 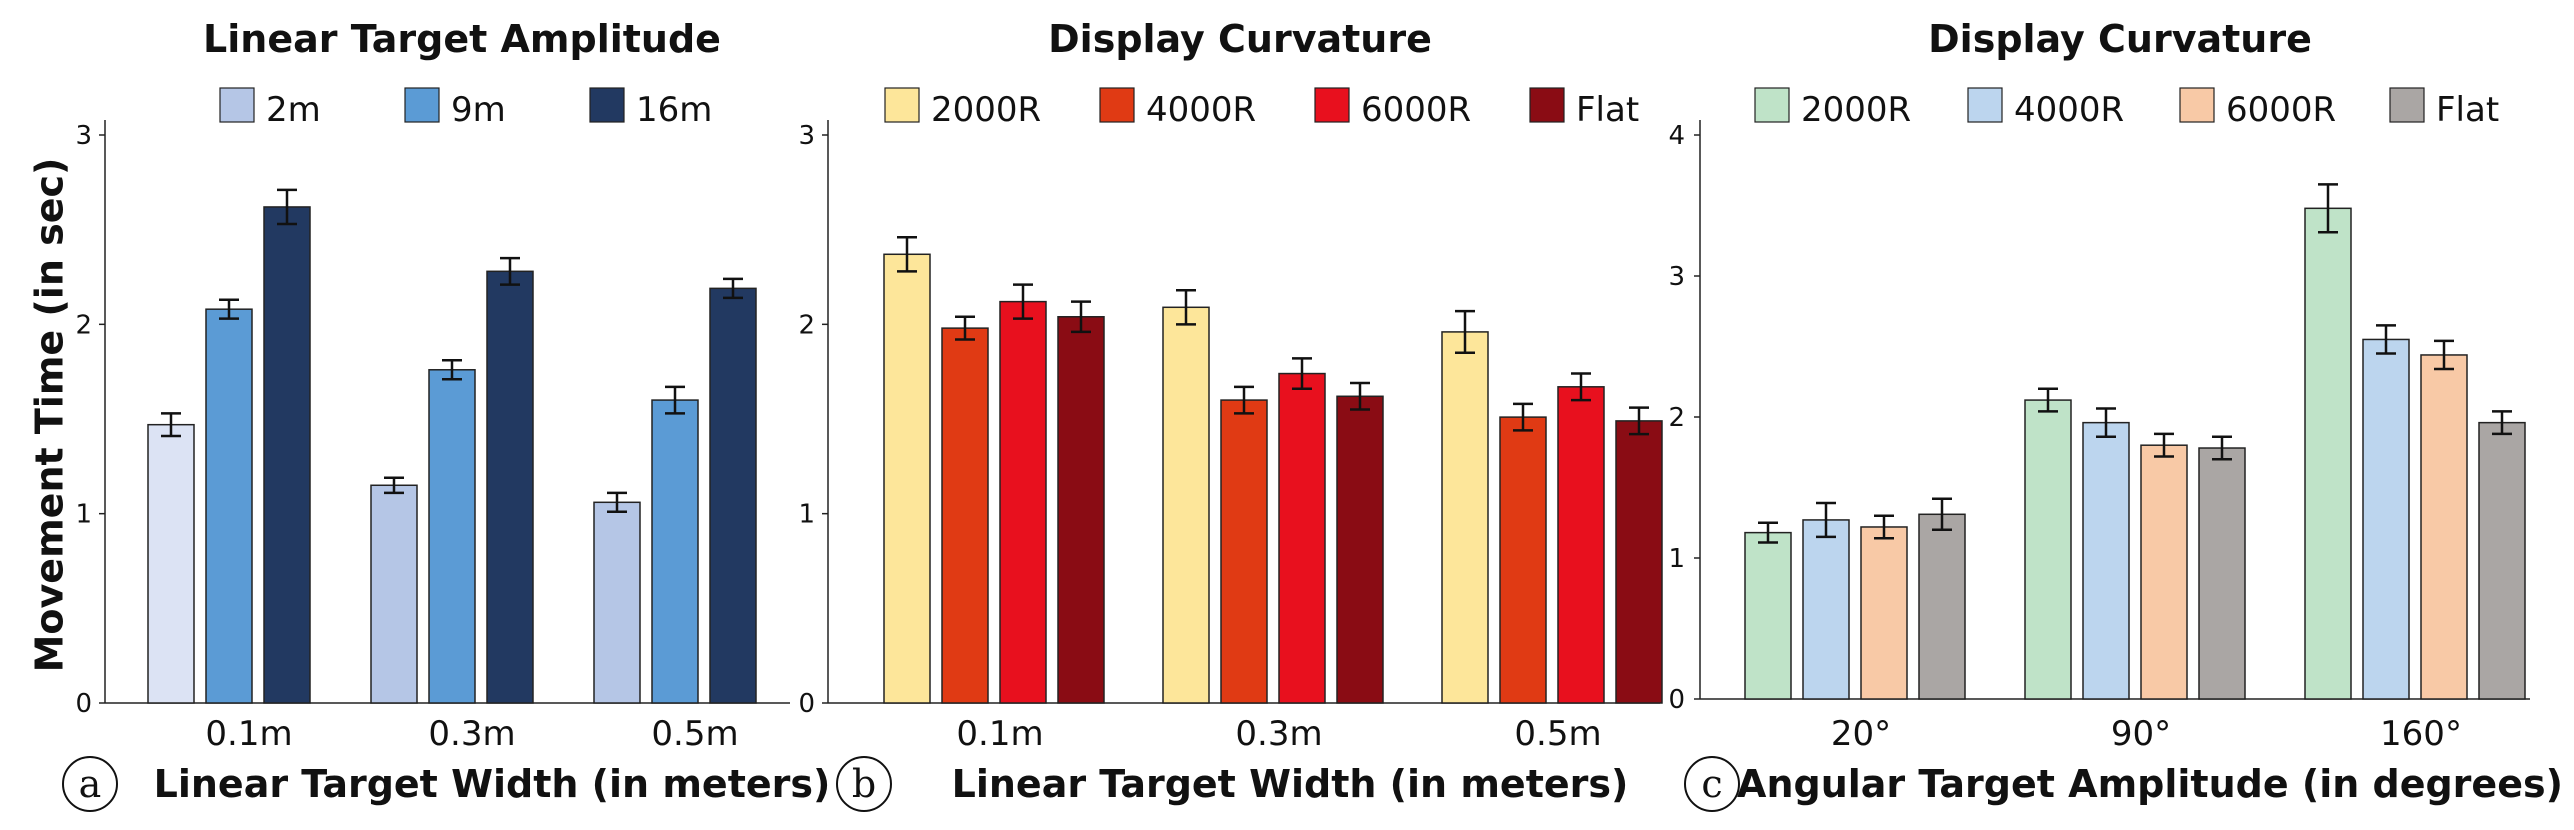 What do you see at coordinates (1360, 549) in the screenshot?
I see `bar-Flat-0.3m` at bounding box center [1360, 549].